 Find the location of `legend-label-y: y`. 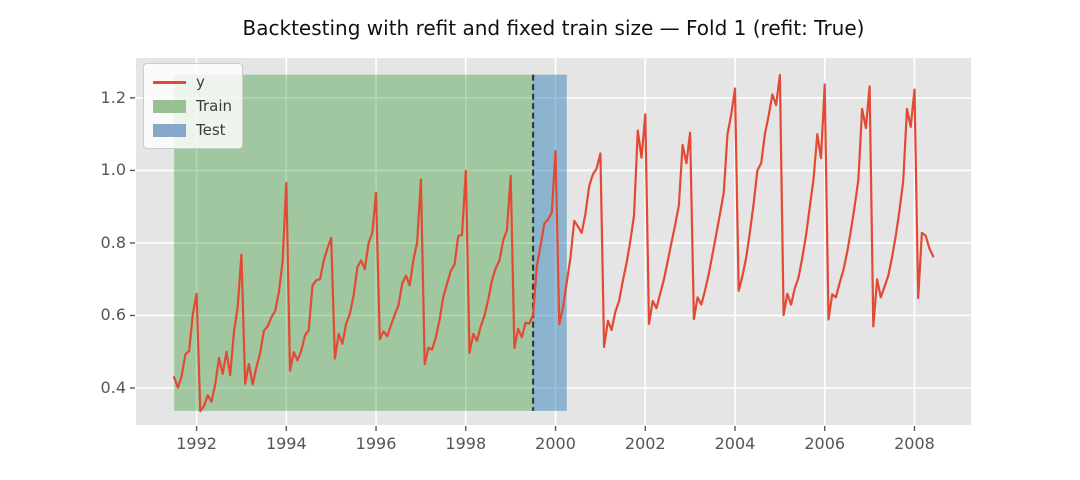

legend-label-y: y is located at coordinates (200, 81).